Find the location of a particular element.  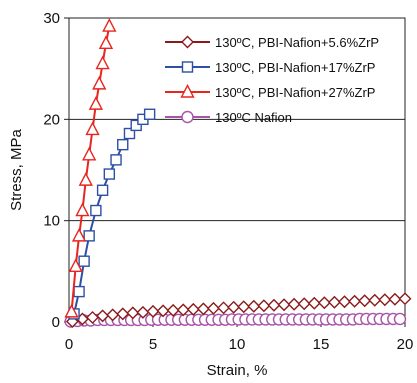

x-axis-ticks: 0 5 10 15 20 is located at coordinates (239, 337).